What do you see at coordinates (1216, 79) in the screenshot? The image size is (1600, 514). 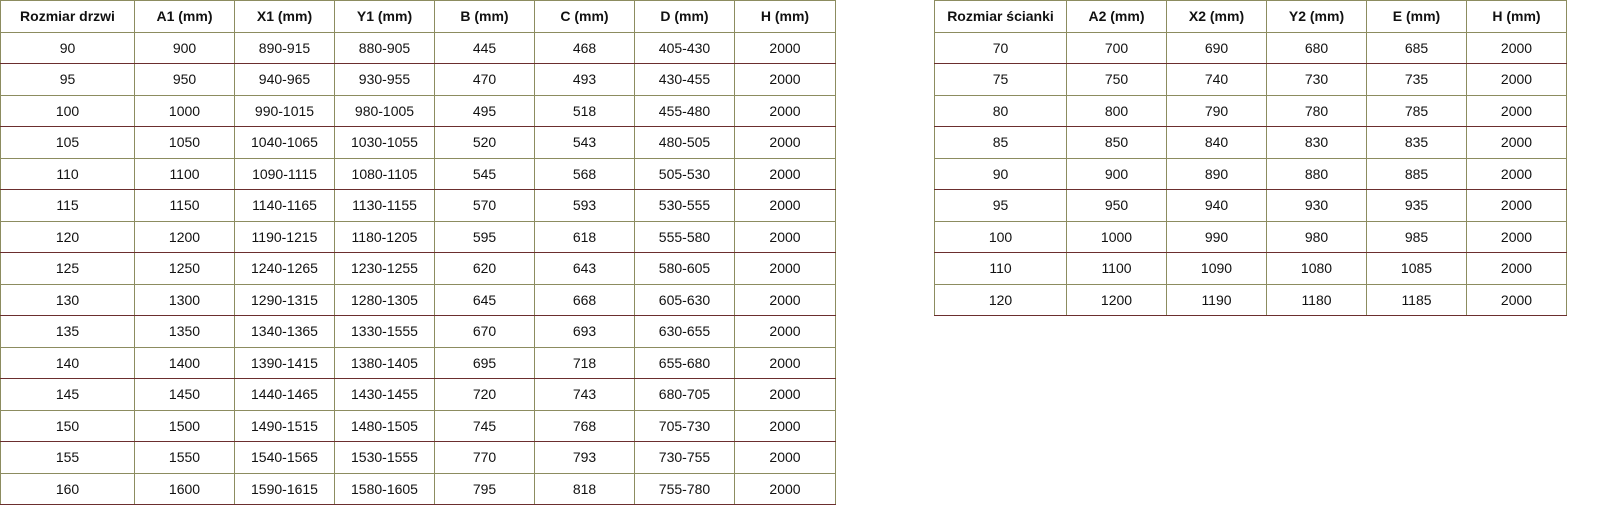 I see `table-cell: 740` at bounding box center [1216, 79].